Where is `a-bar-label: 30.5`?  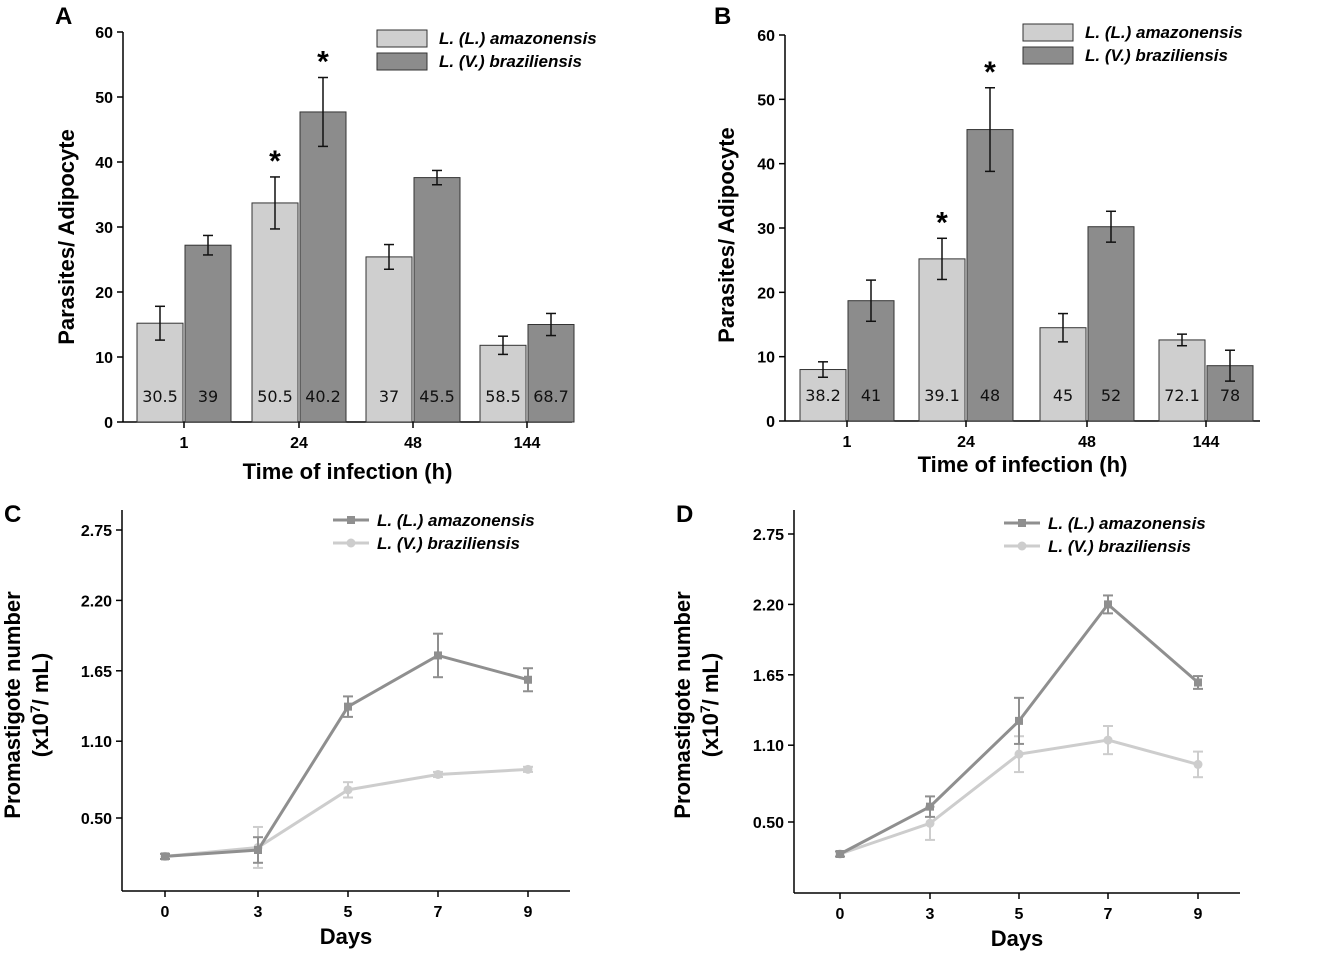
a-bar-label: 30.5 is located at coordinates (160, 396).